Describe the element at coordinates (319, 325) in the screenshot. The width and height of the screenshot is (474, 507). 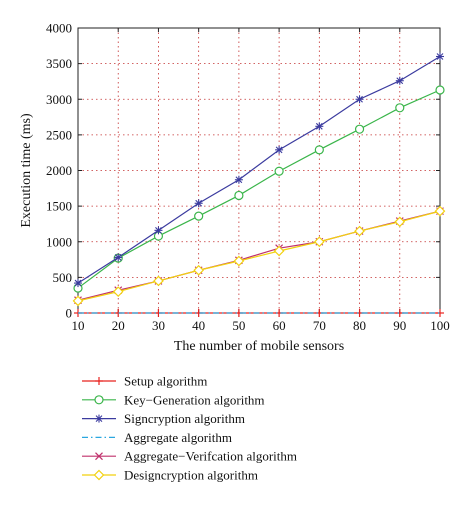
I see `x-tick-label: 70` at that location.